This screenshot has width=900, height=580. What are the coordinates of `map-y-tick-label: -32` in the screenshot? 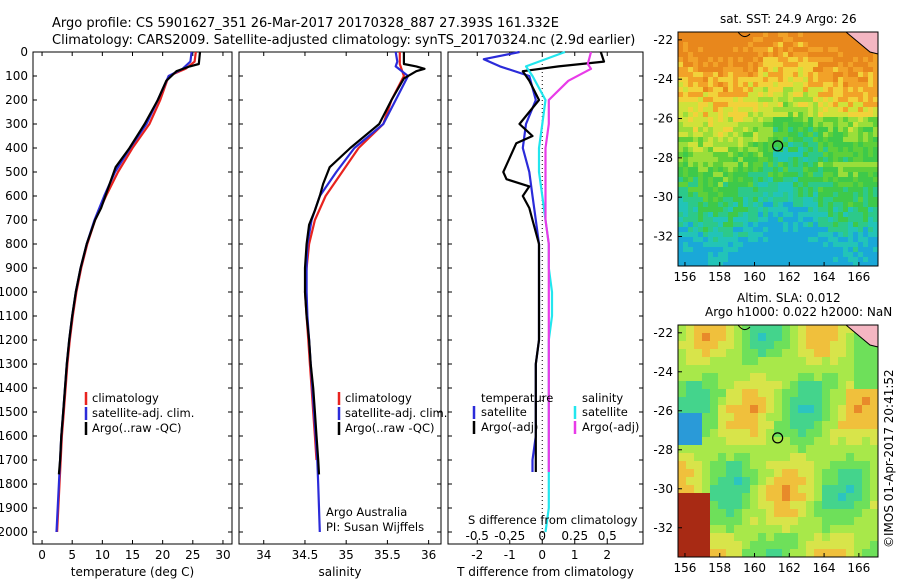 It's located at (663, 528).